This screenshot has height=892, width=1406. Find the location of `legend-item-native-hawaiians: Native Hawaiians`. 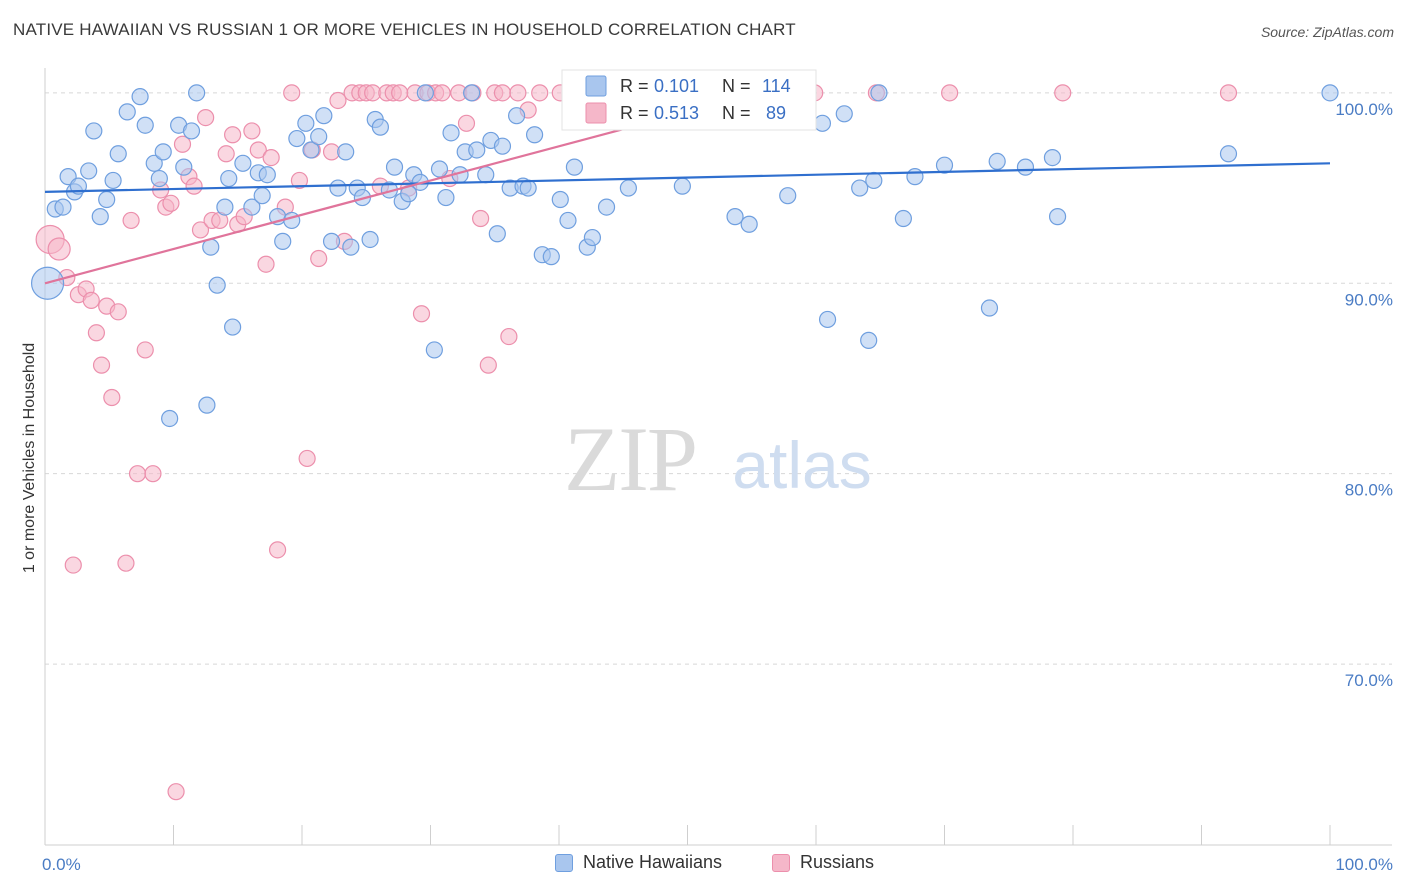

legend-item-native-hawaiians: Native Hawaiians is located at coordinates (638, 862).